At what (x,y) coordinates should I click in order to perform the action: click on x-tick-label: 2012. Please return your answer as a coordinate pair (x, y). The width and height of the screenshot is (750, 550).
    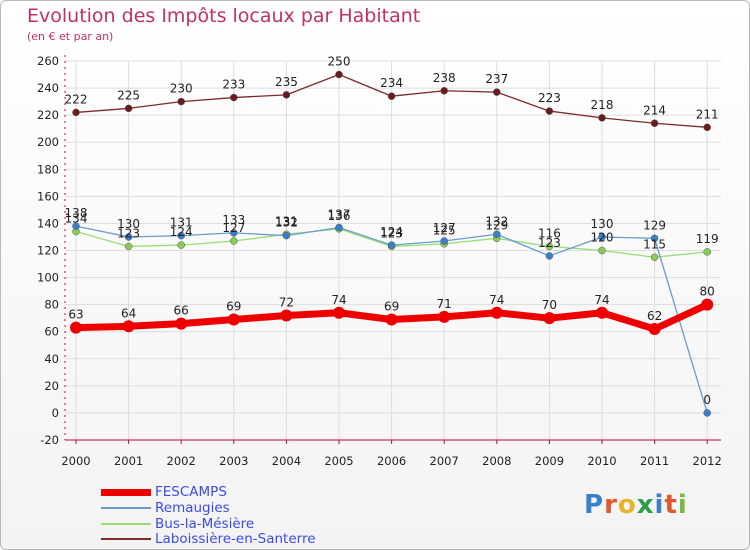
    Looking at the image, I should click on (707, 461).